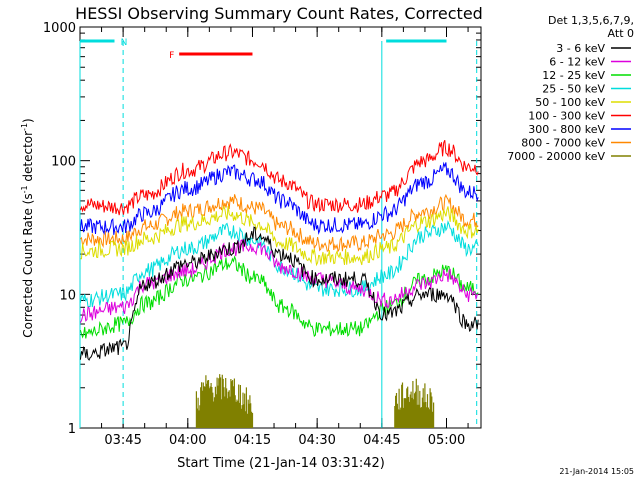  Describe the element at coordinates (621, 33) in the screenshot. I see `legend-header: Att 0` at that location.